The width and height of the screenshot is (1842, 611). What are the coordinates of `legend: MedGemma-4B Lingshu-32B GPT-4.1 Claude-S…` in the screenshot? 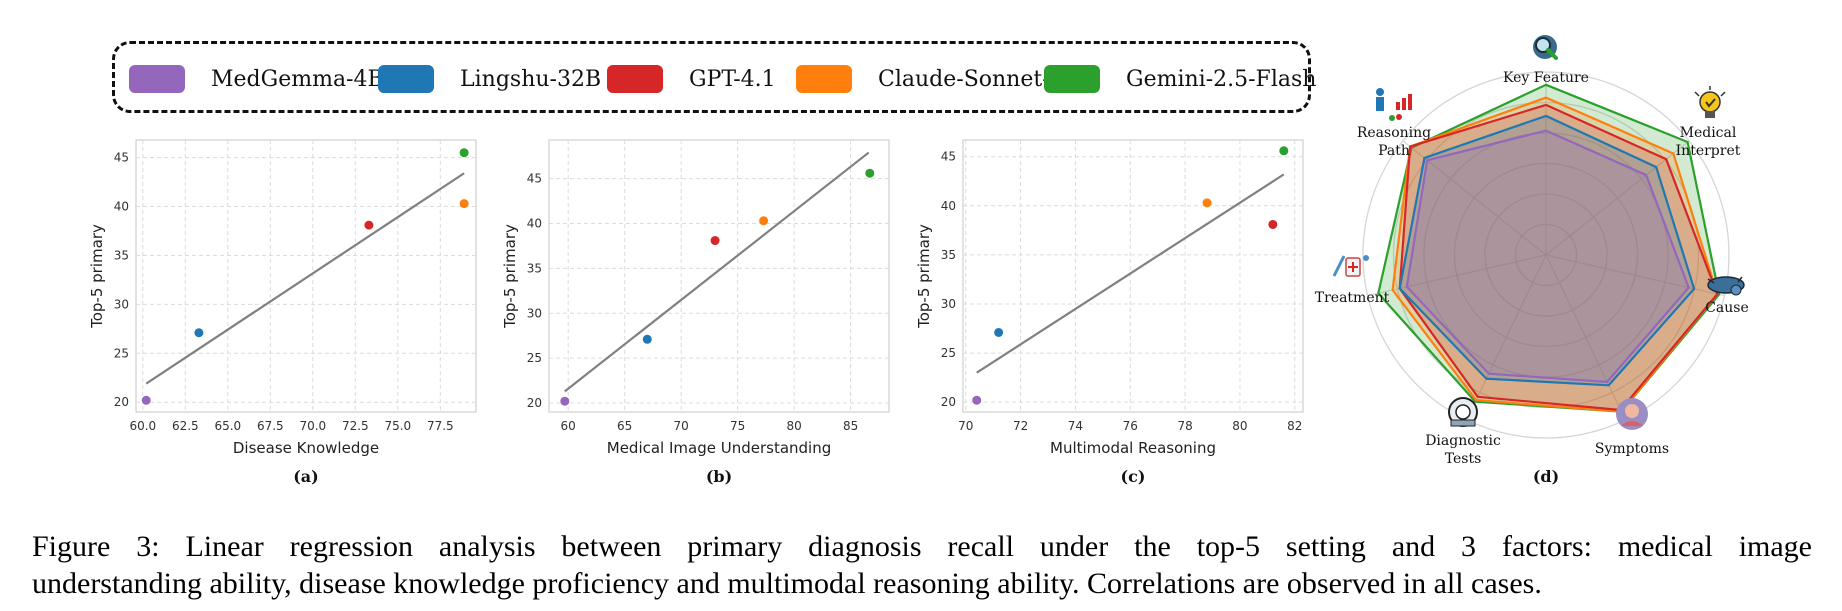 It's located at (714, 77).